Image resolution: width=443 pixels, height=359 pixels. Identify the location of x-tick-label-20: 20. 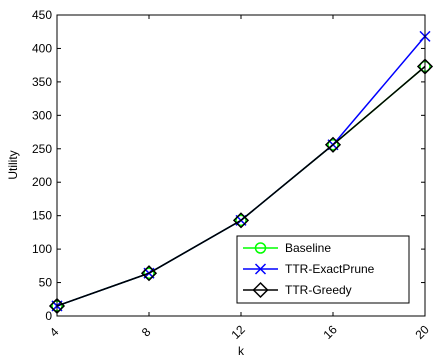
(422, 332).